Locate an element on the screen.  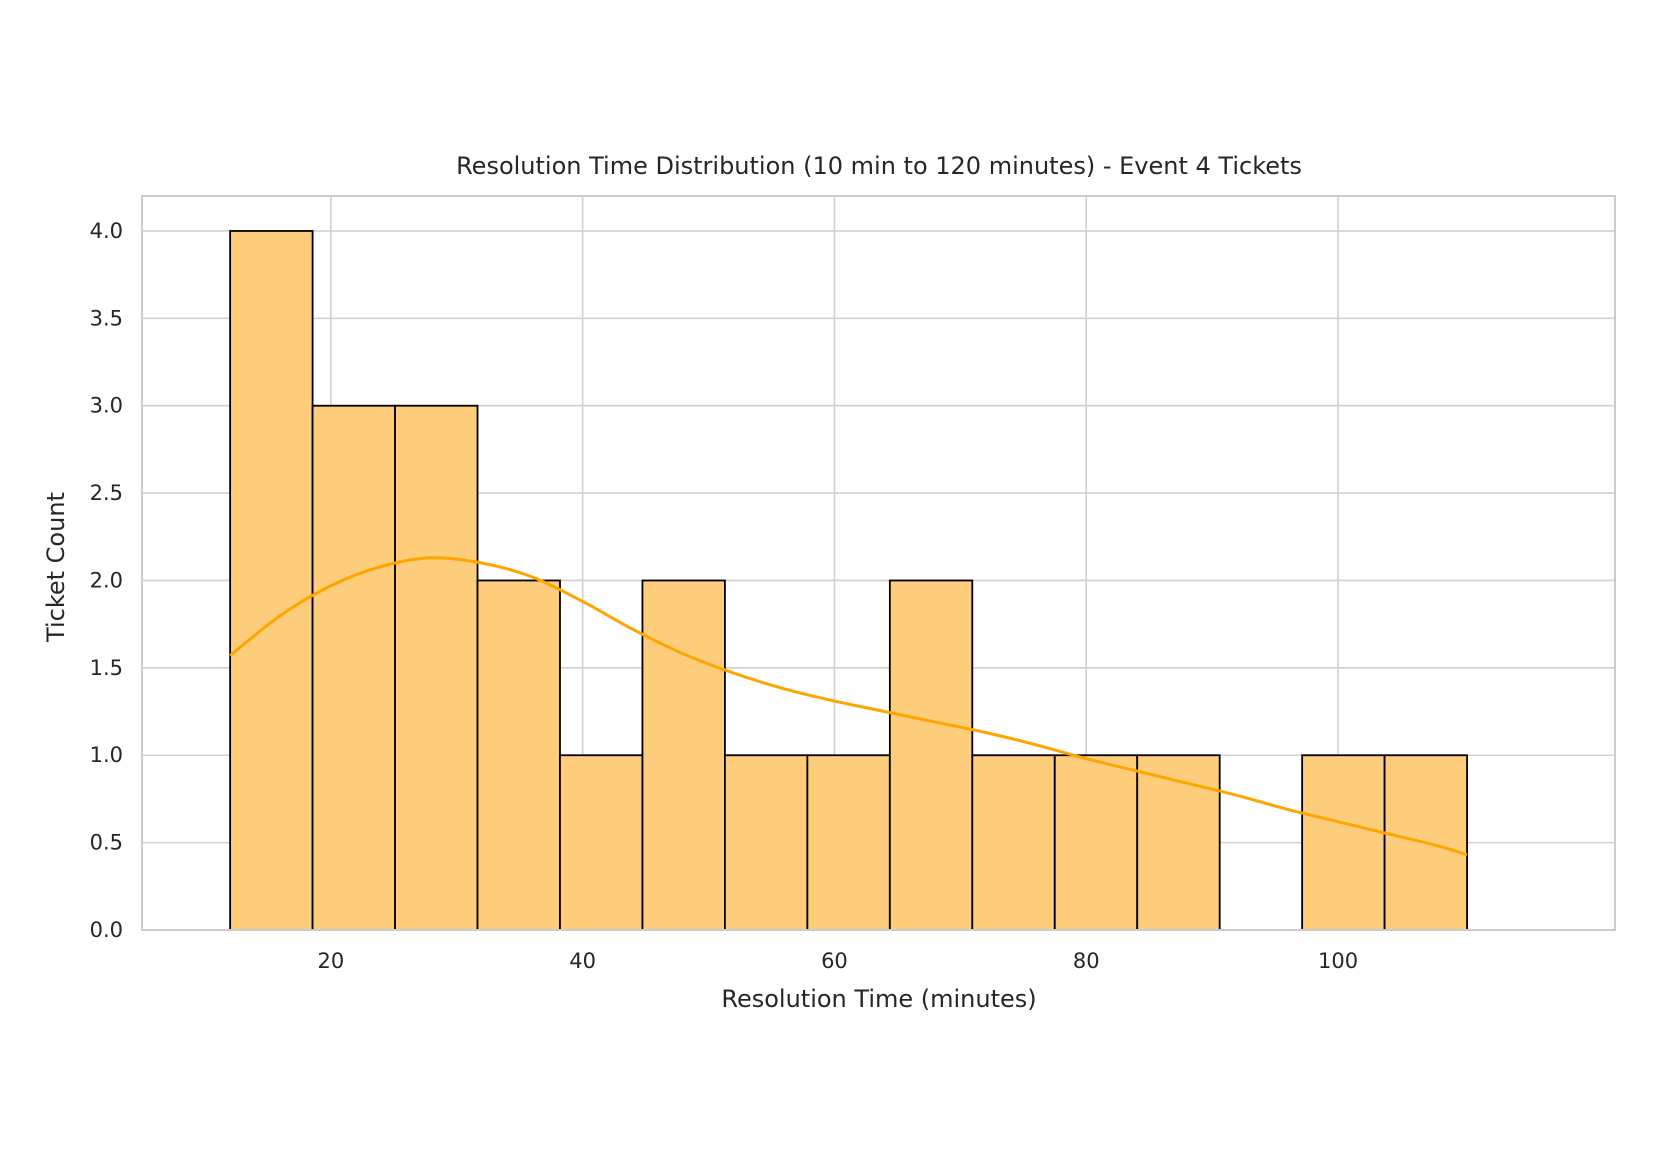
y-tick-label: 2.0 is located at coordinates (106, 580).